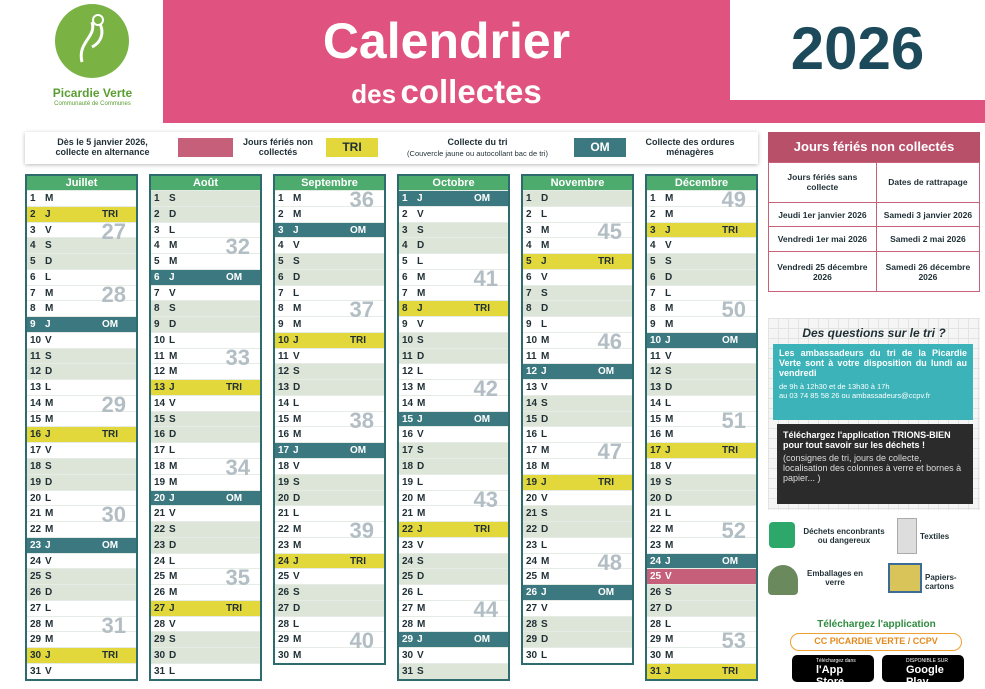 Image resolution: width=985 pixels, height=689 pixels. I want to click on day-row: 15 D, so click(577, 418).